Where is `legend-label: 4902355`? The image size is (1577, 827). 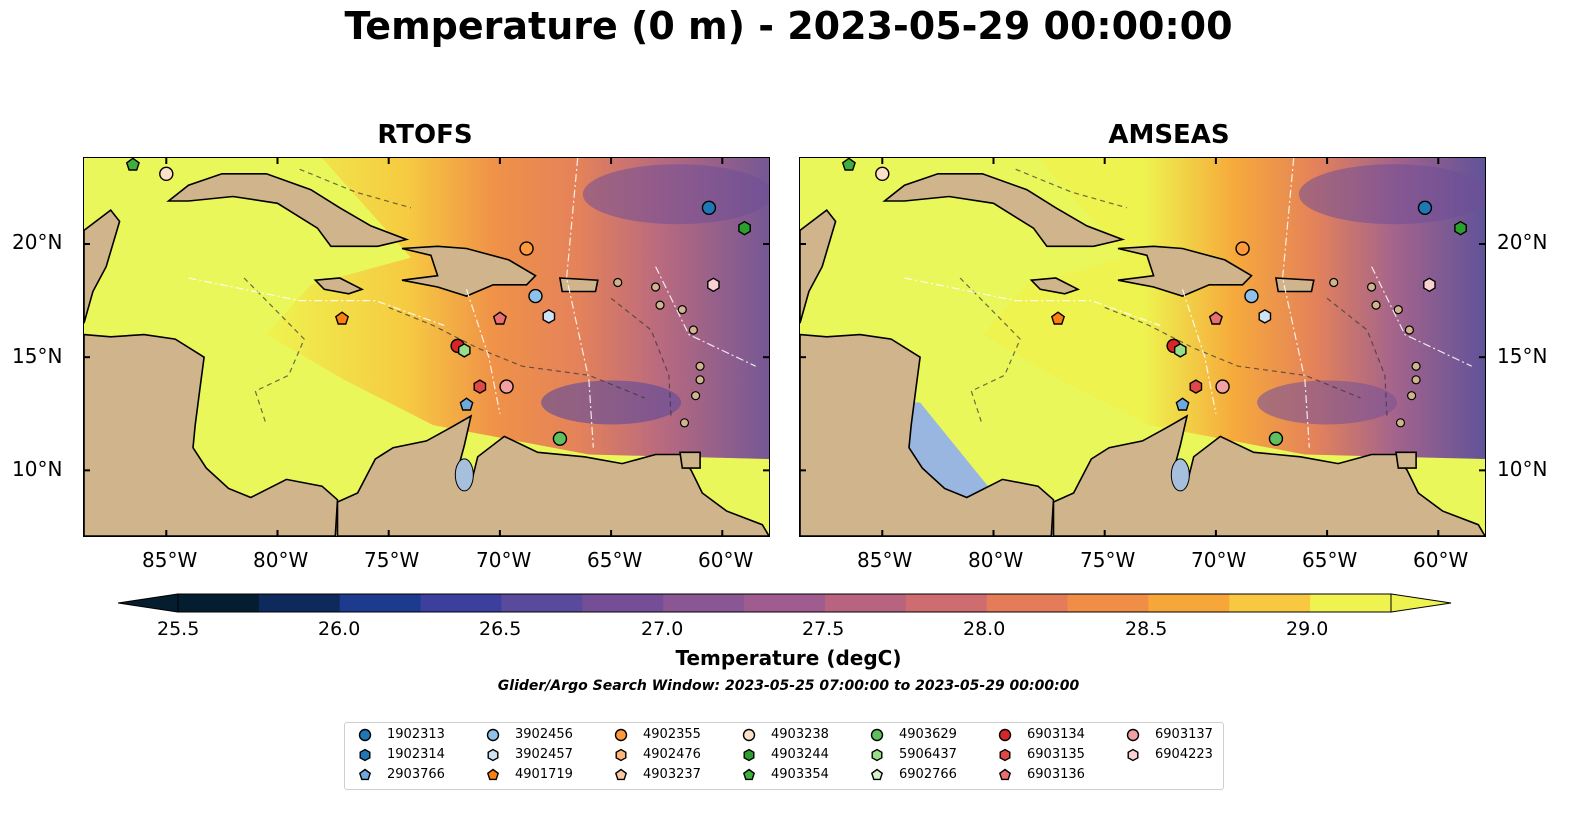
legend-label: 4902355 is located at coordinates (672, 734).